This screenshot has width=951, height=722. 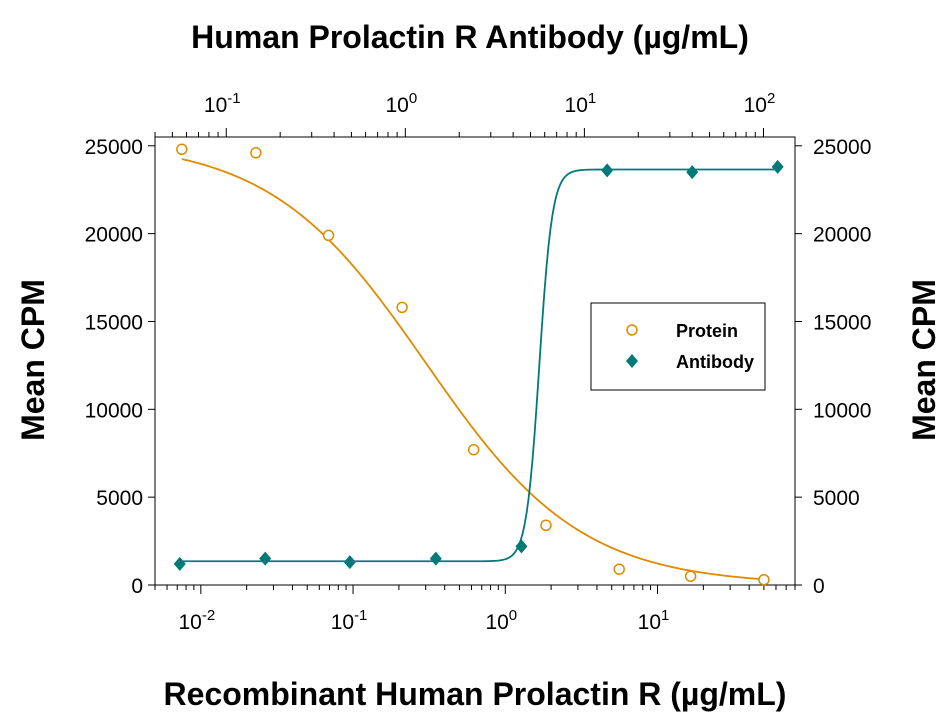 I want to click on x-tick-label-bottom: 10⁻², so click(x=196, y=620).